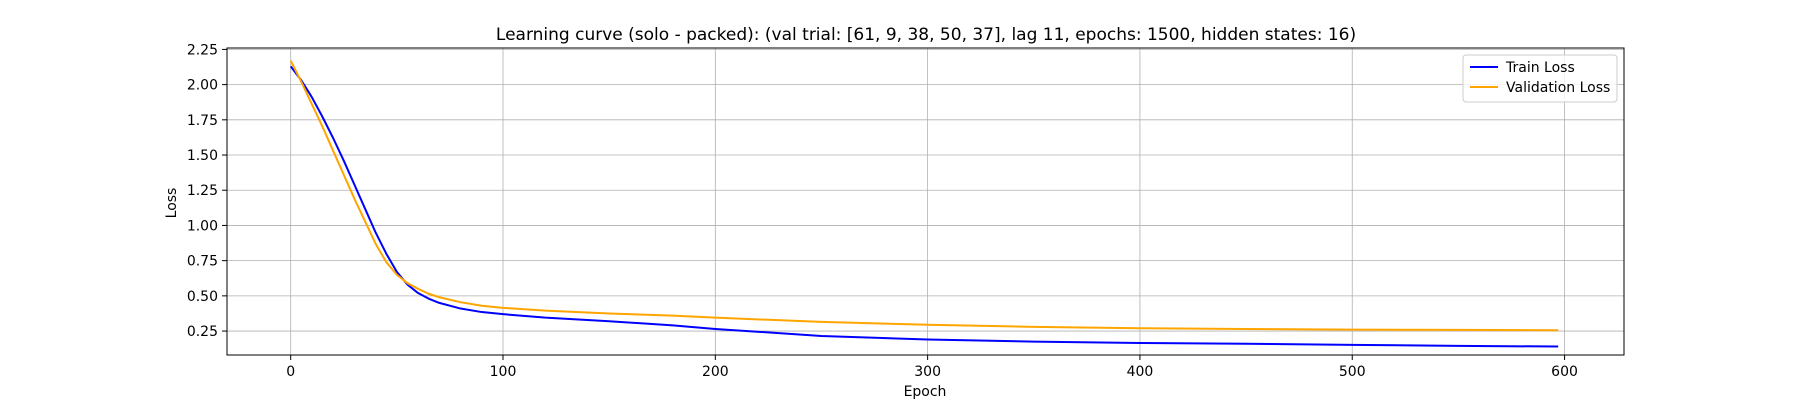 This screenshot has height=404, width=1800. I want to click on x-axis-ticks: 0 100 200 300 400 500 600, so click(932, 367).